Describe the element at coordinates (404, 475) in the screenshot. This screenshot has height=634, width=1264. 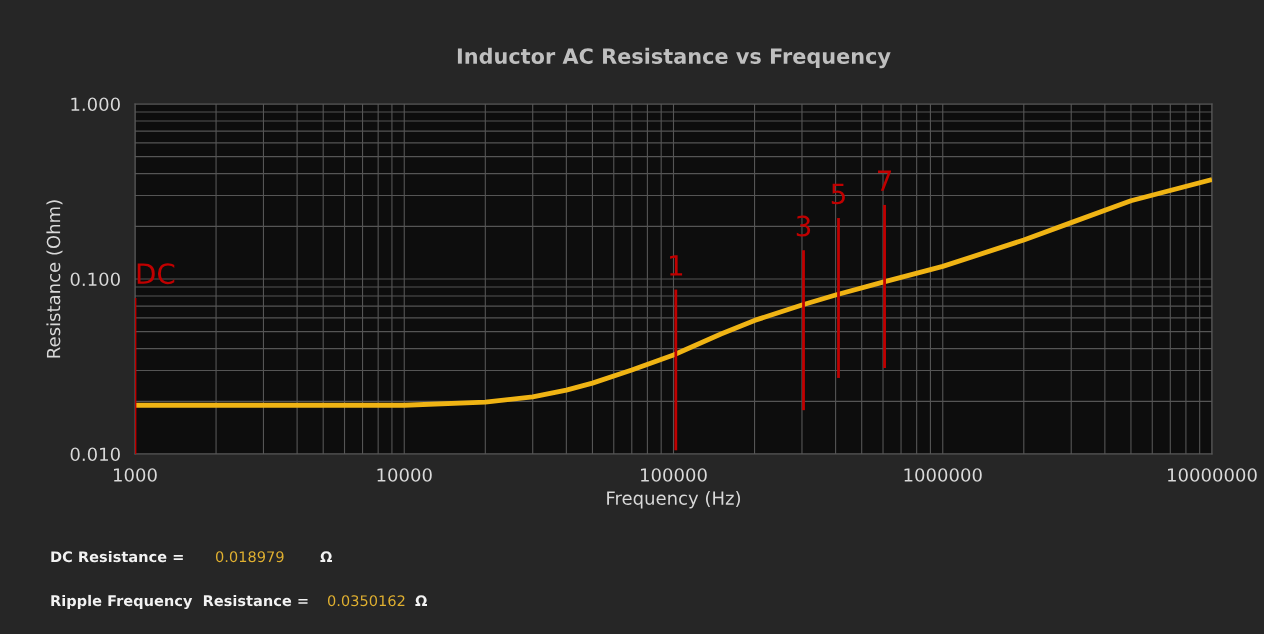
I see `x-tick-label: 10000` at that location.